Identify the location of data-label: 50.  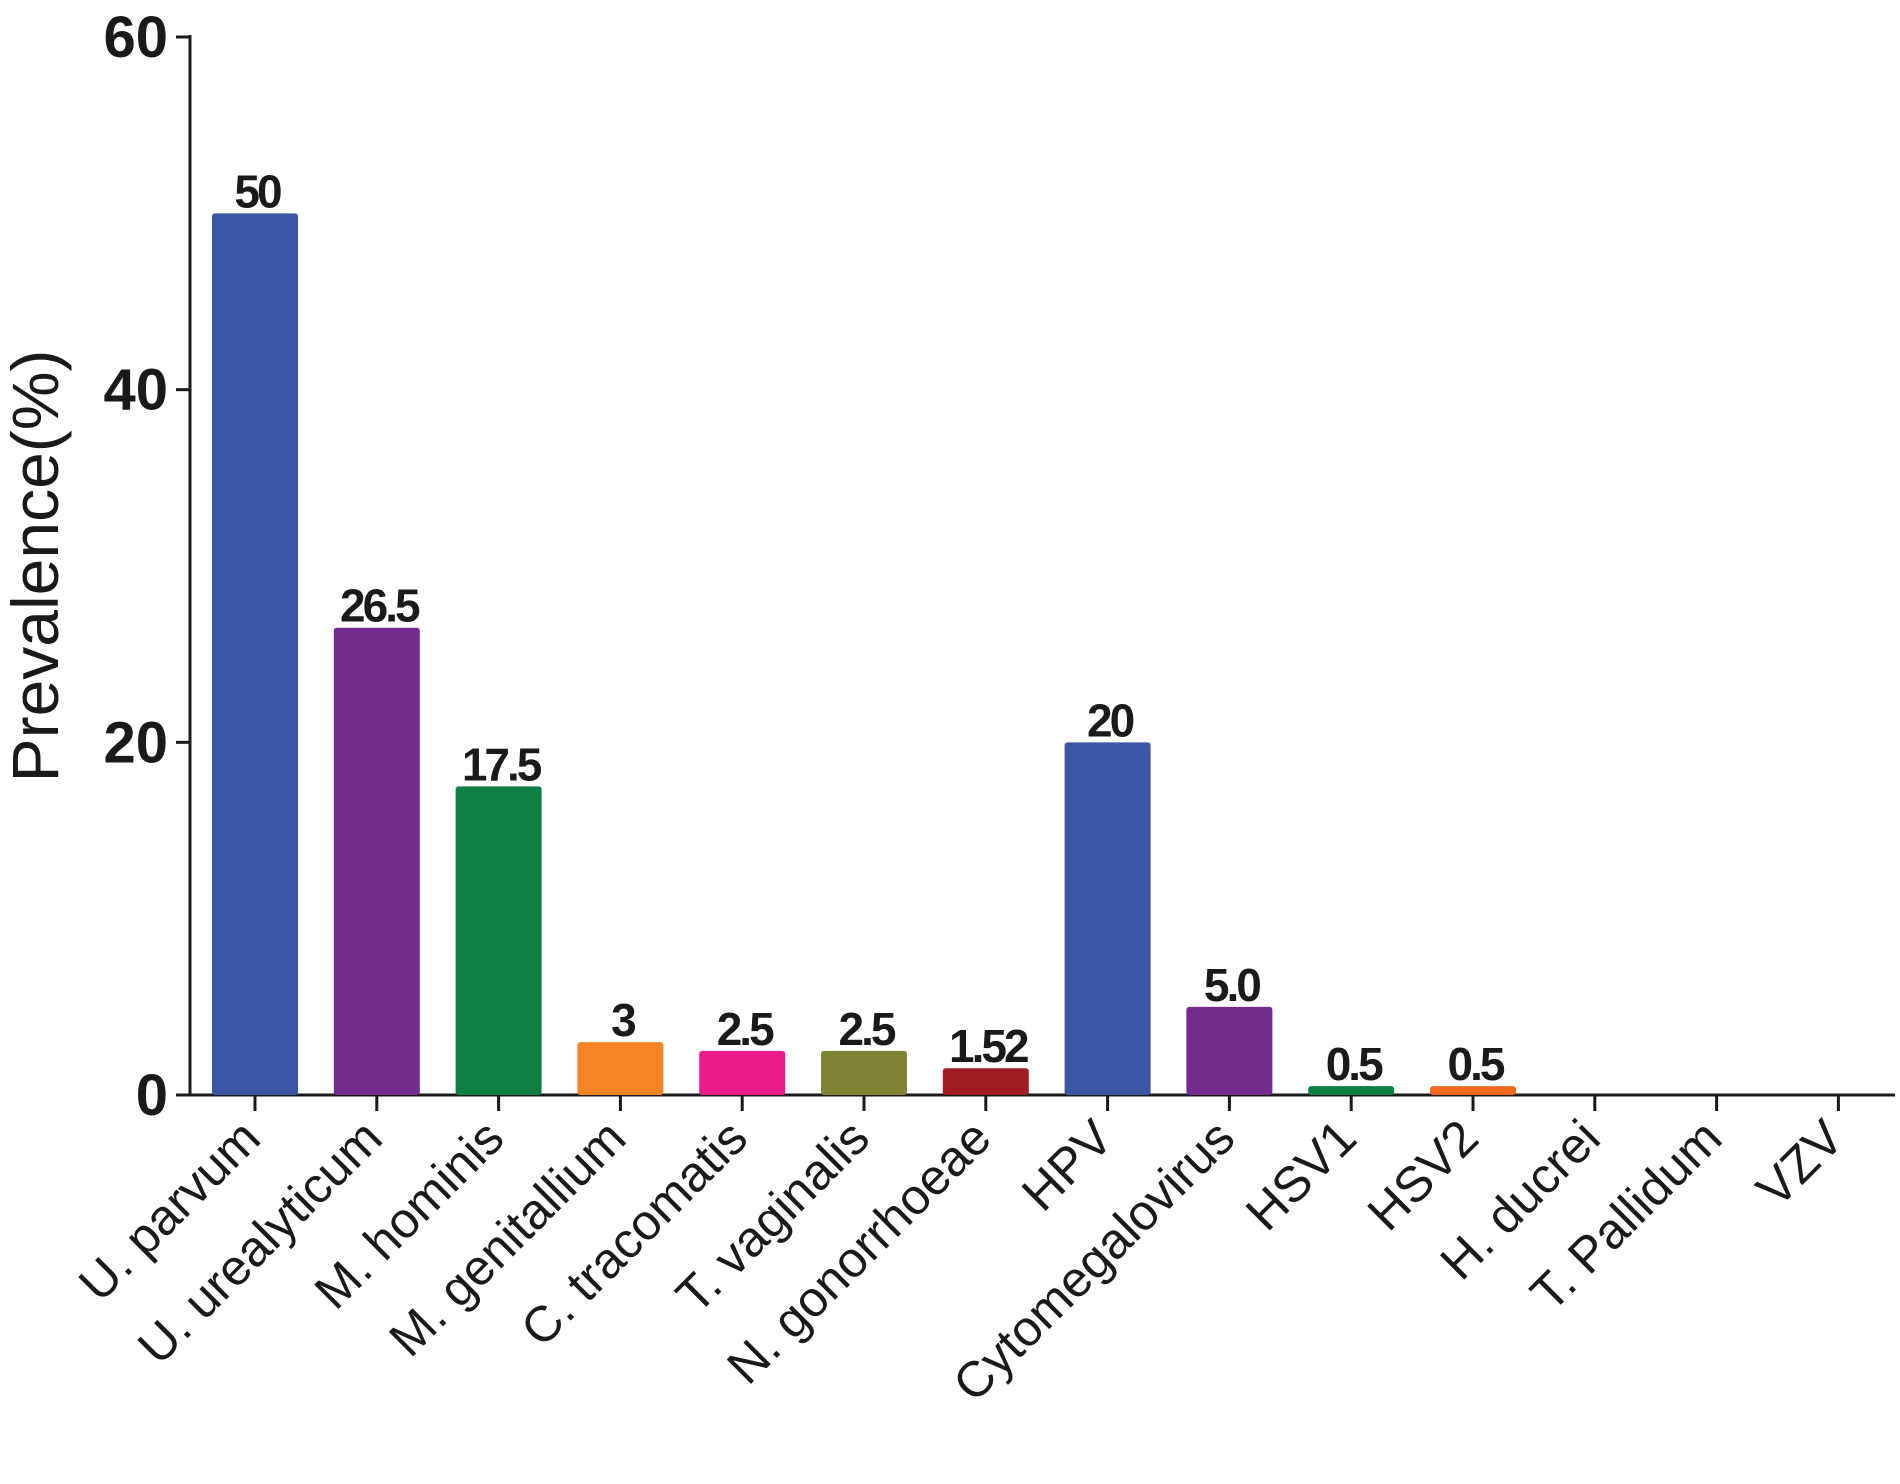
(257, 191).